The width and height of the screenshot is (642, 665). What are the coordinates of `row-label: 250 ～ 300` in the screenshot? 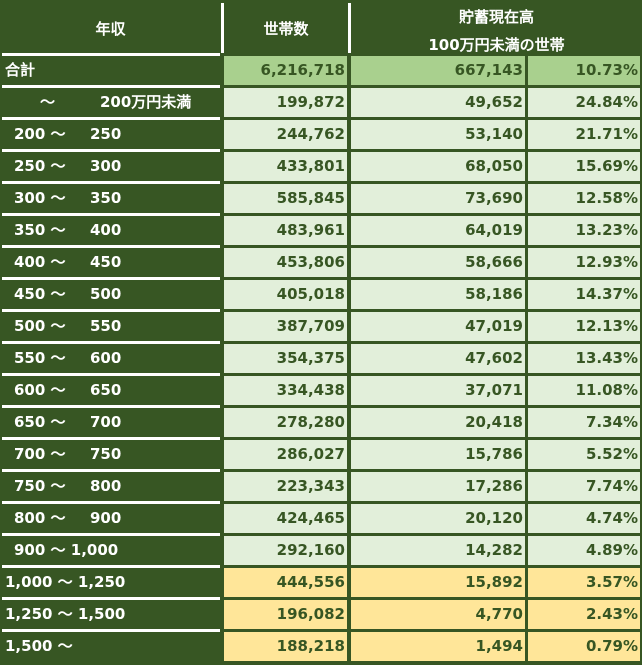 It's located at (110, 166).